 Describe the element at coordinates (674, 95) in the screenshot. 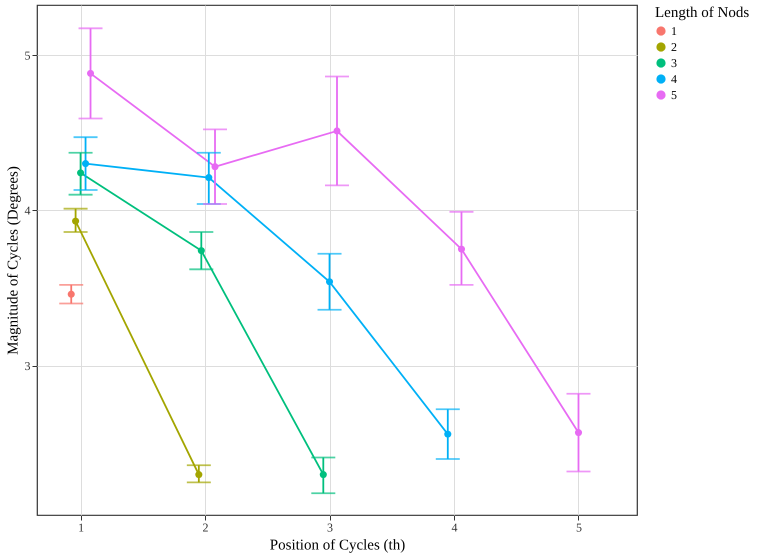

I see `legend-label: 5` at that location.